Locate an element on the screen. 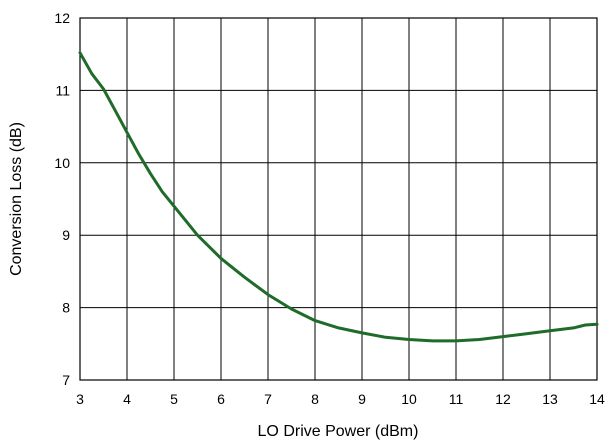 This screenshot has height=442, width=612. x-tick-label: 3 is located at coordinates (80, 399).